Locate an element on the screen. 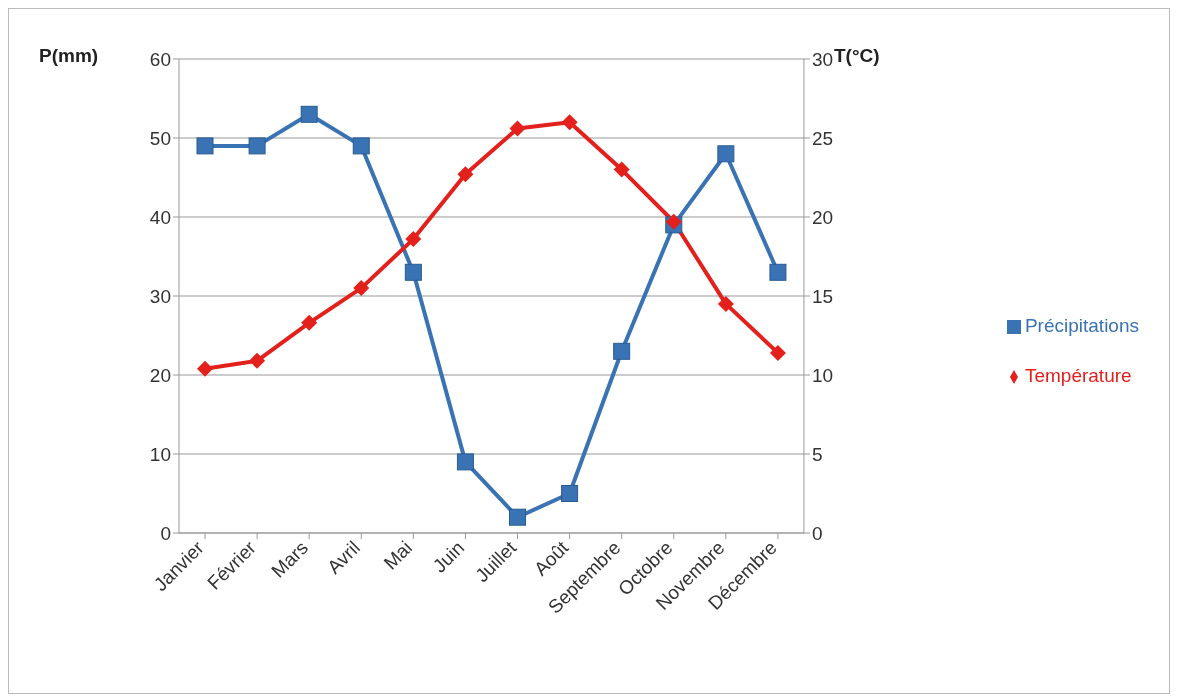 The width and height of the screenshot is (1178, 700). y2-tick-label: 10 is located at coordinates (822, 375).